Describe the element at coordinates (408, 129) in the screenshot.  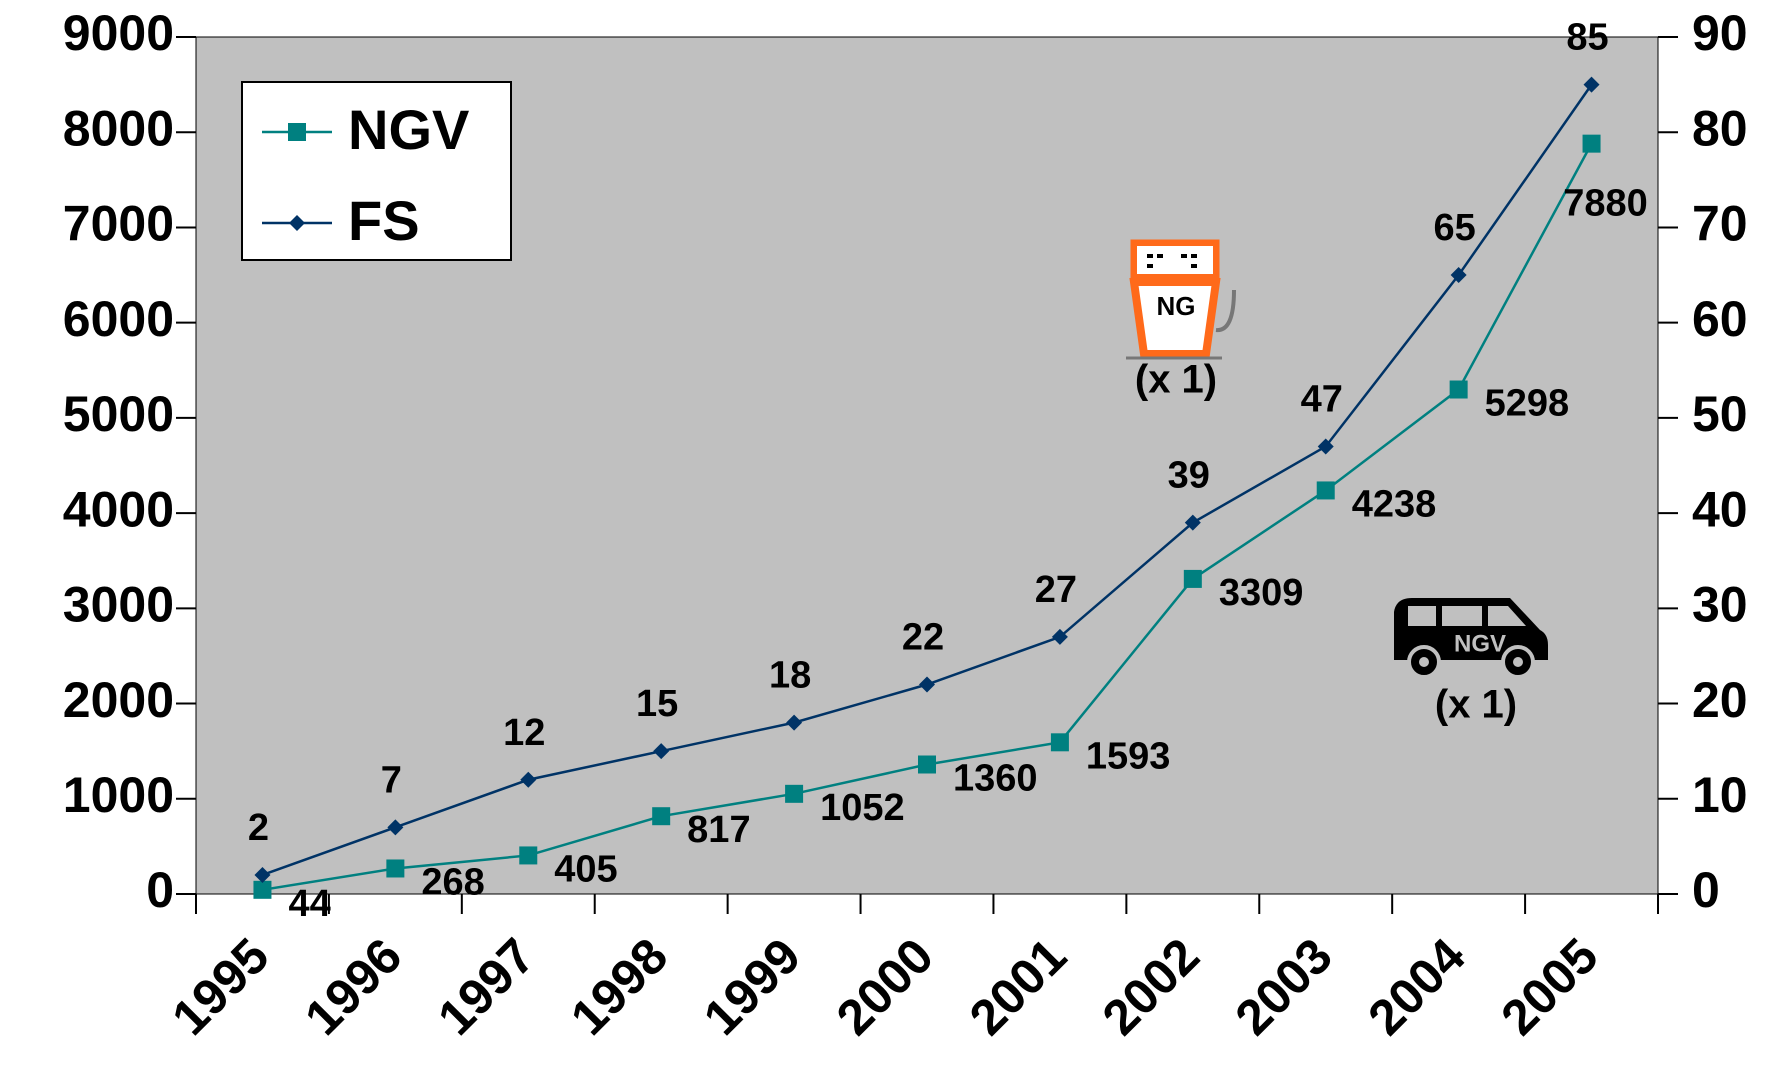
I see `legend-label: NGV` at that location.